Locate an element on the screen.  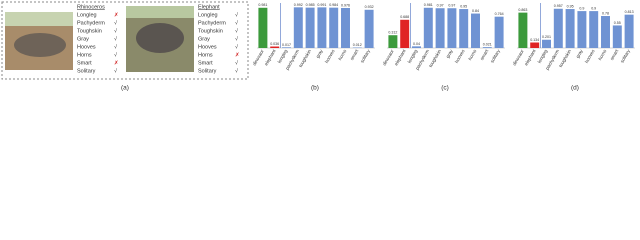
attribute-name: Hooves is located at coordinates (86, 47).